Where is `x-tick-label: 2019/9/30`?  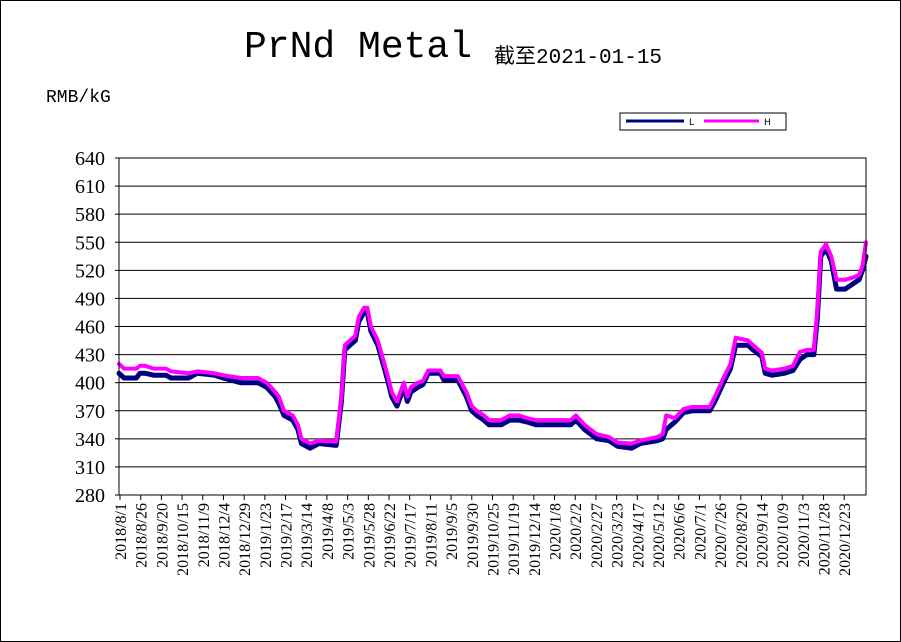 x-tick-label: 2019/9/30 is located at coordinates (473, 535).